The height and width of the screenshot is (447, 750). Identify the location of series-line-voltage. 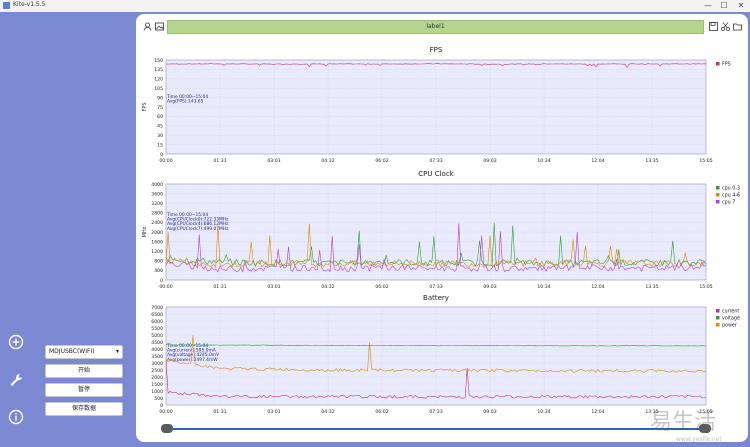
(436, 345).